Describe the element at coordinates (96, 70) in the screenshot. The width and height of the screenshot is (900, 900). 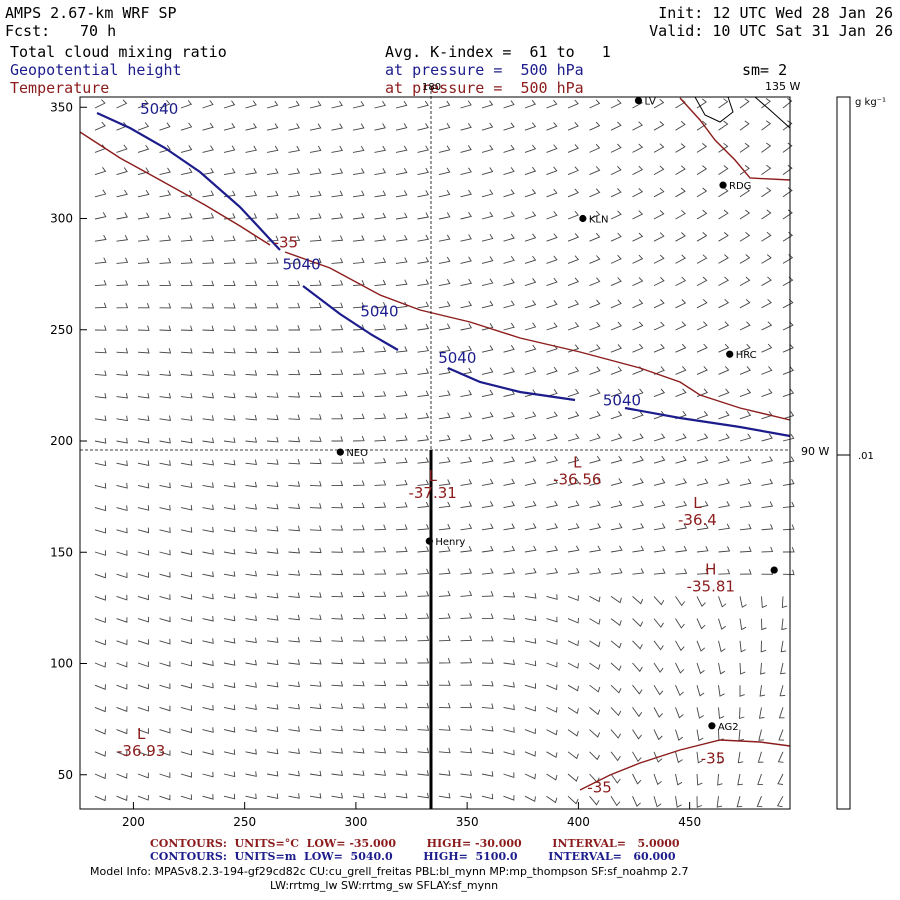
I see `field-geopotential: Geopotential height` at that location.